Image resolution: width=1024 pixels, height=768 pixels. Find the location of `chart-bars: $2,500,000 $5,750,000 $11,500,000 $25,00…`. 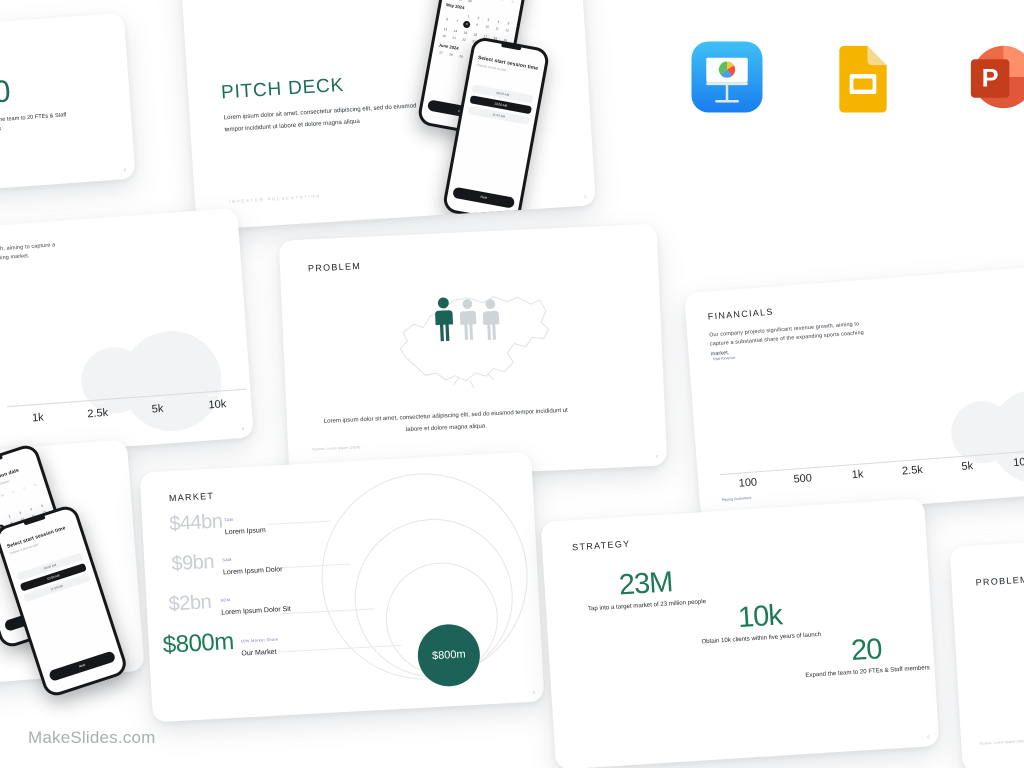

chart-bars: $2,500,000 $5,750,000 $11,500,000 $25,00… is located at coordinates (123, 339).